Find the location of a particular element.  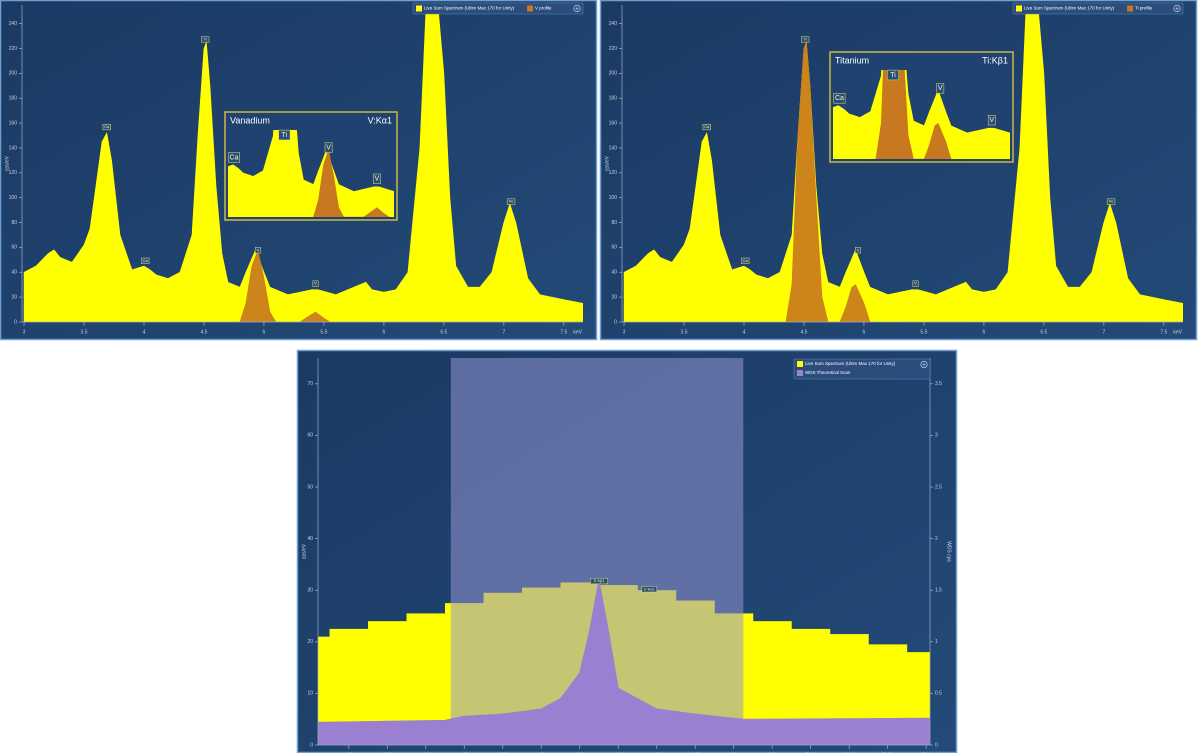

x-tick-label: 5.5 is located at coordinates (923, 332).